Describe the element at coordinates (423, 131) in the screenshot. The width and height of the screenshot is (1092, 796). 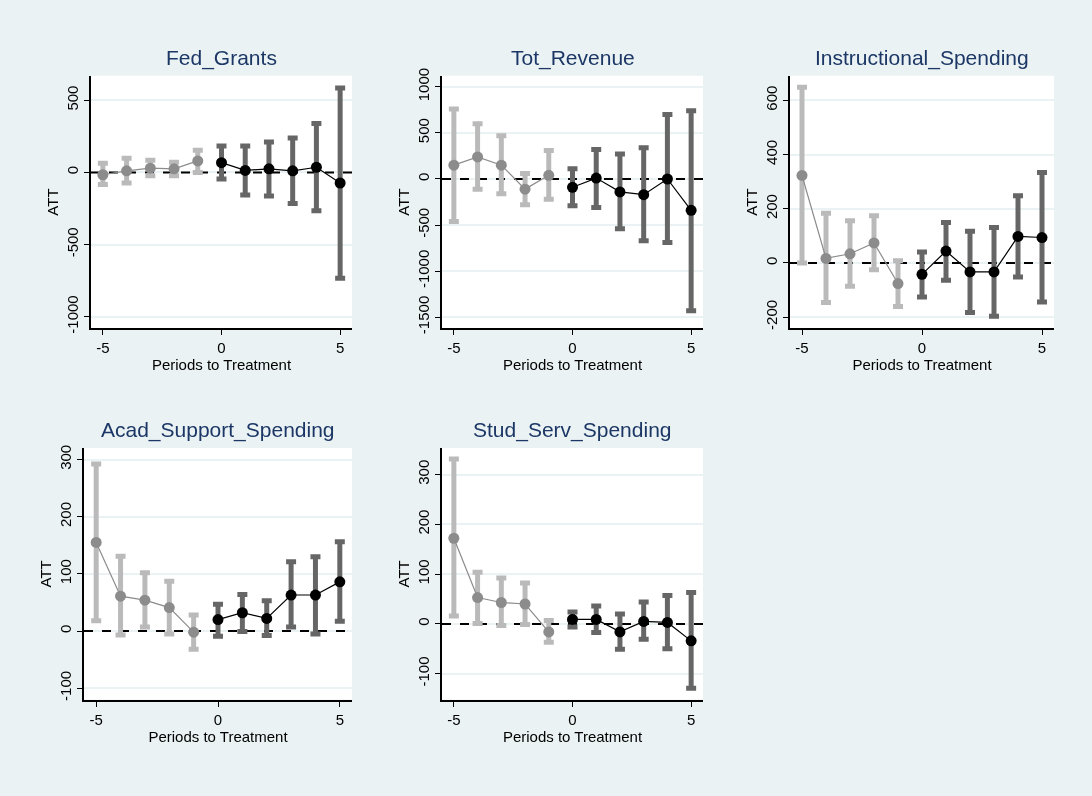
I see `y-tick-label: 500` at that location.